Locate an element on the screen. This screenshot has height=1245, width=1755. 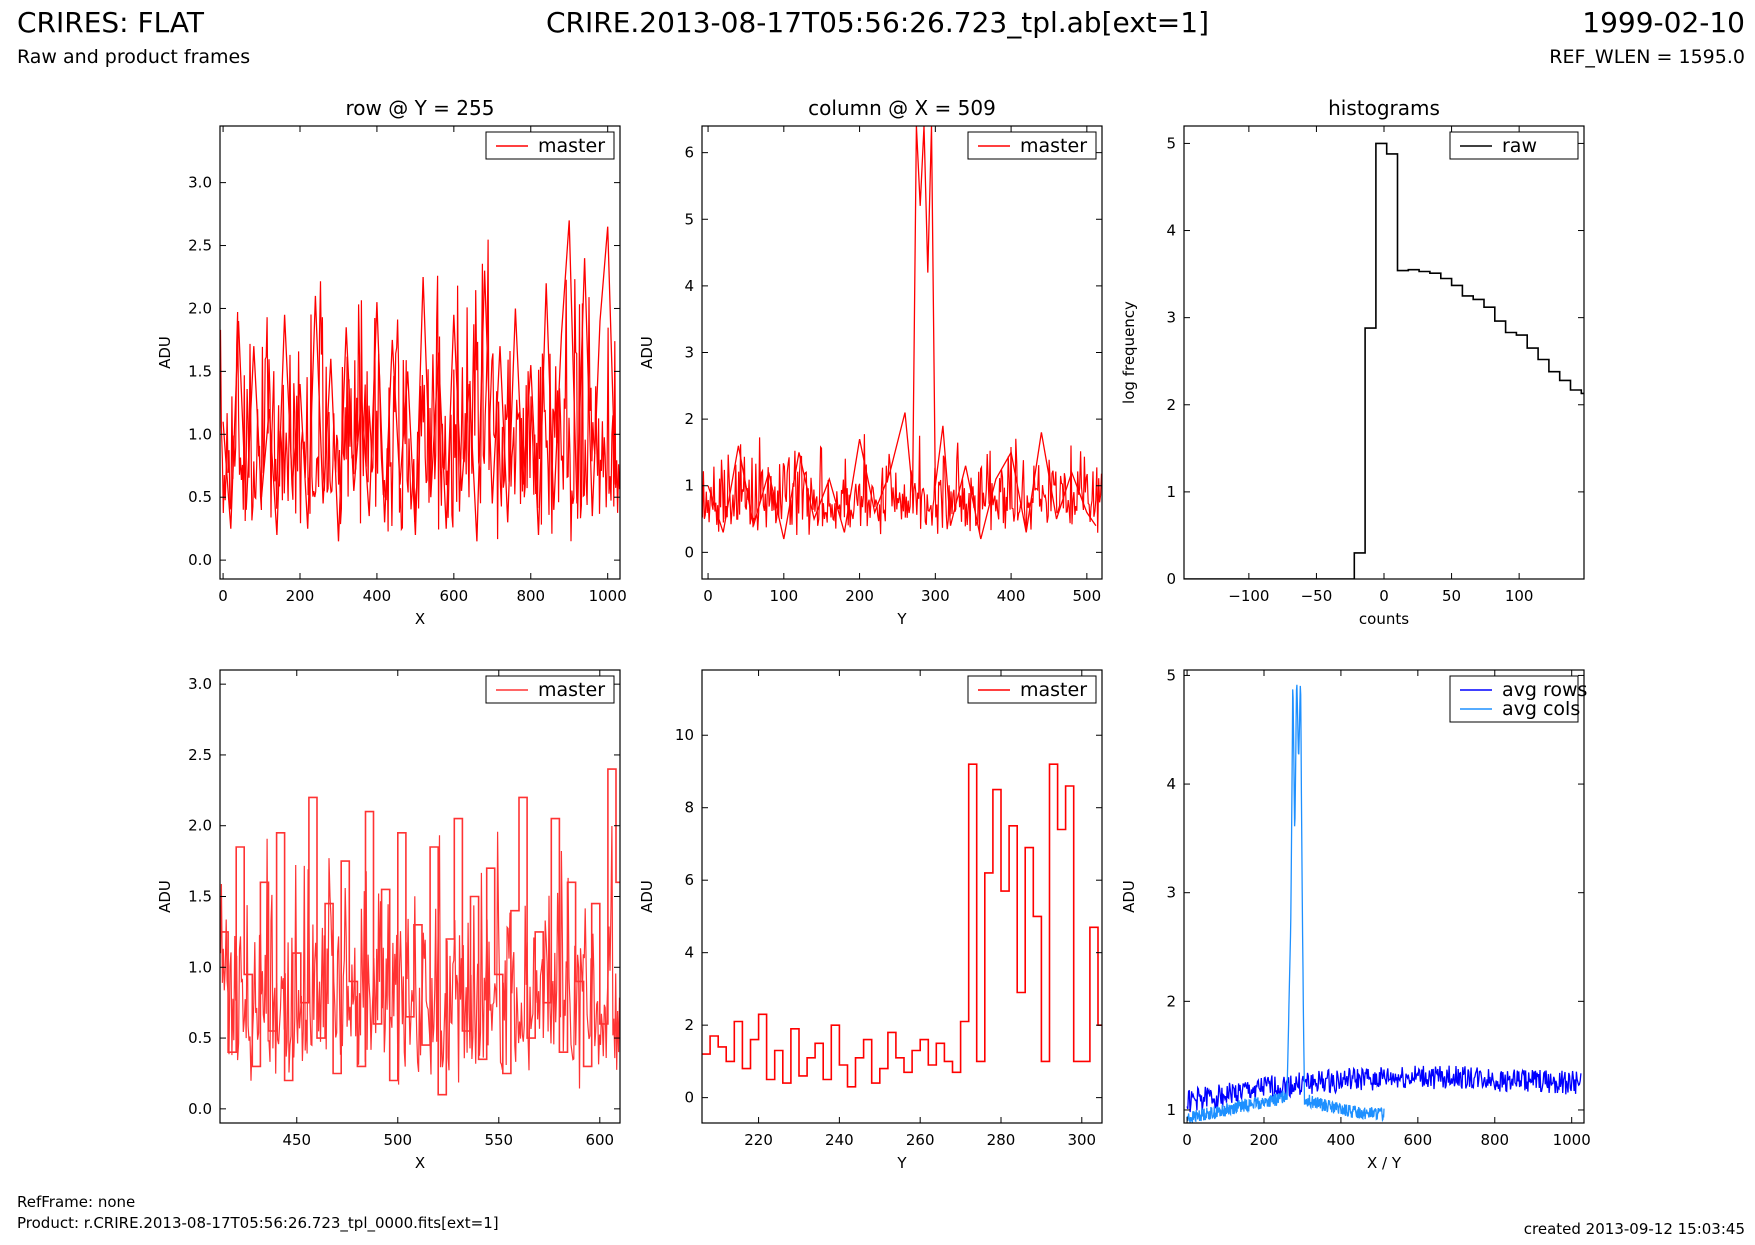
created-label: created 2013-09-12 15:03:45 is located at coordinates (1634, 1229).